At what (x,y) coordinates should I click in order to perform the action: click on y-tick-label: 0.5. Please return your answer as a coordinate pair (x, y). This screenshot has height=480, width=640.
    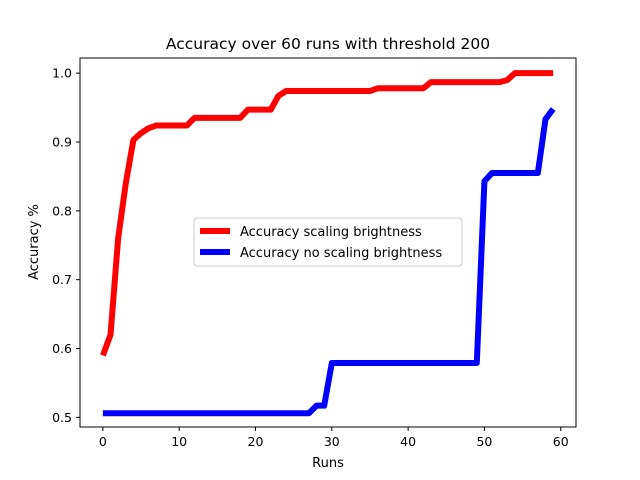
    Looking at the image, I should click on (62, 417).